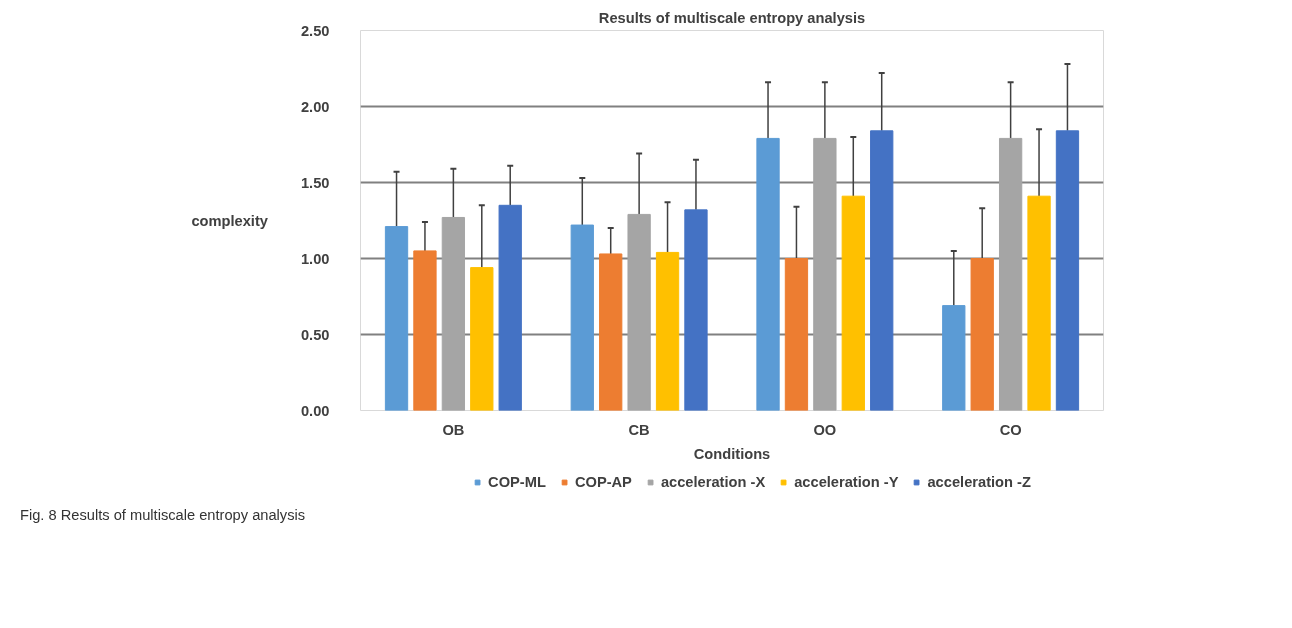 Image resolution: width=1292 pixels, height=628 pixels. Describe the element at coordinates (315, 182) in the screenshot. I see `y-tick-label: 1.50` at that location.